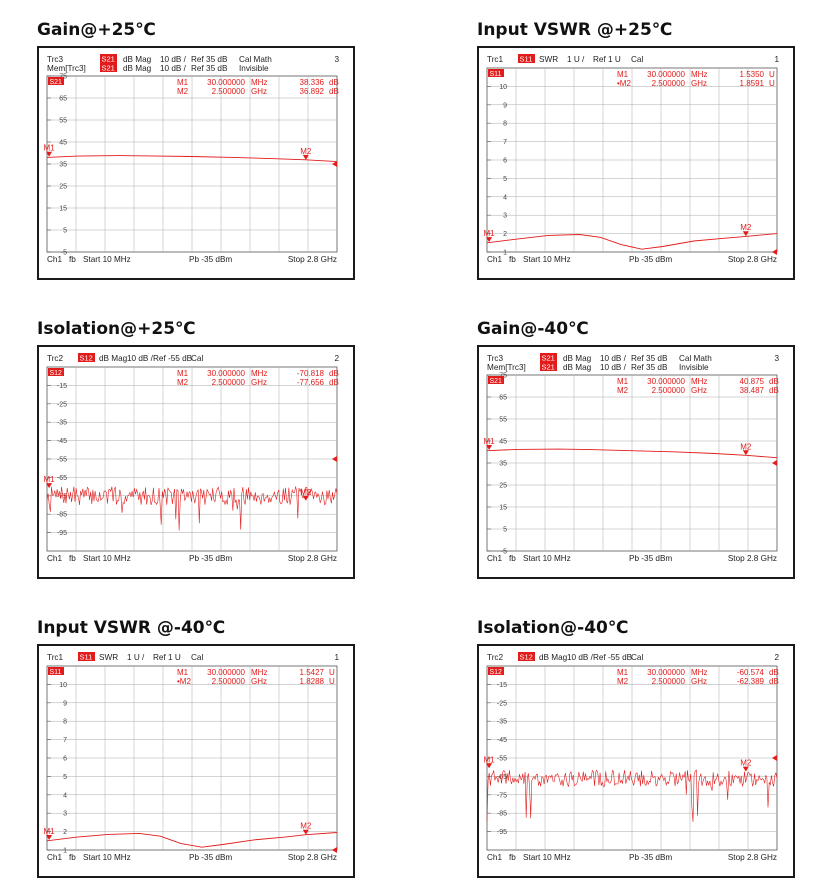  What do you see at coordinates (575, 30) in the screenshot?
I see `panel-title: Input VSWR @+25℃` at bounding box center [575, 30].